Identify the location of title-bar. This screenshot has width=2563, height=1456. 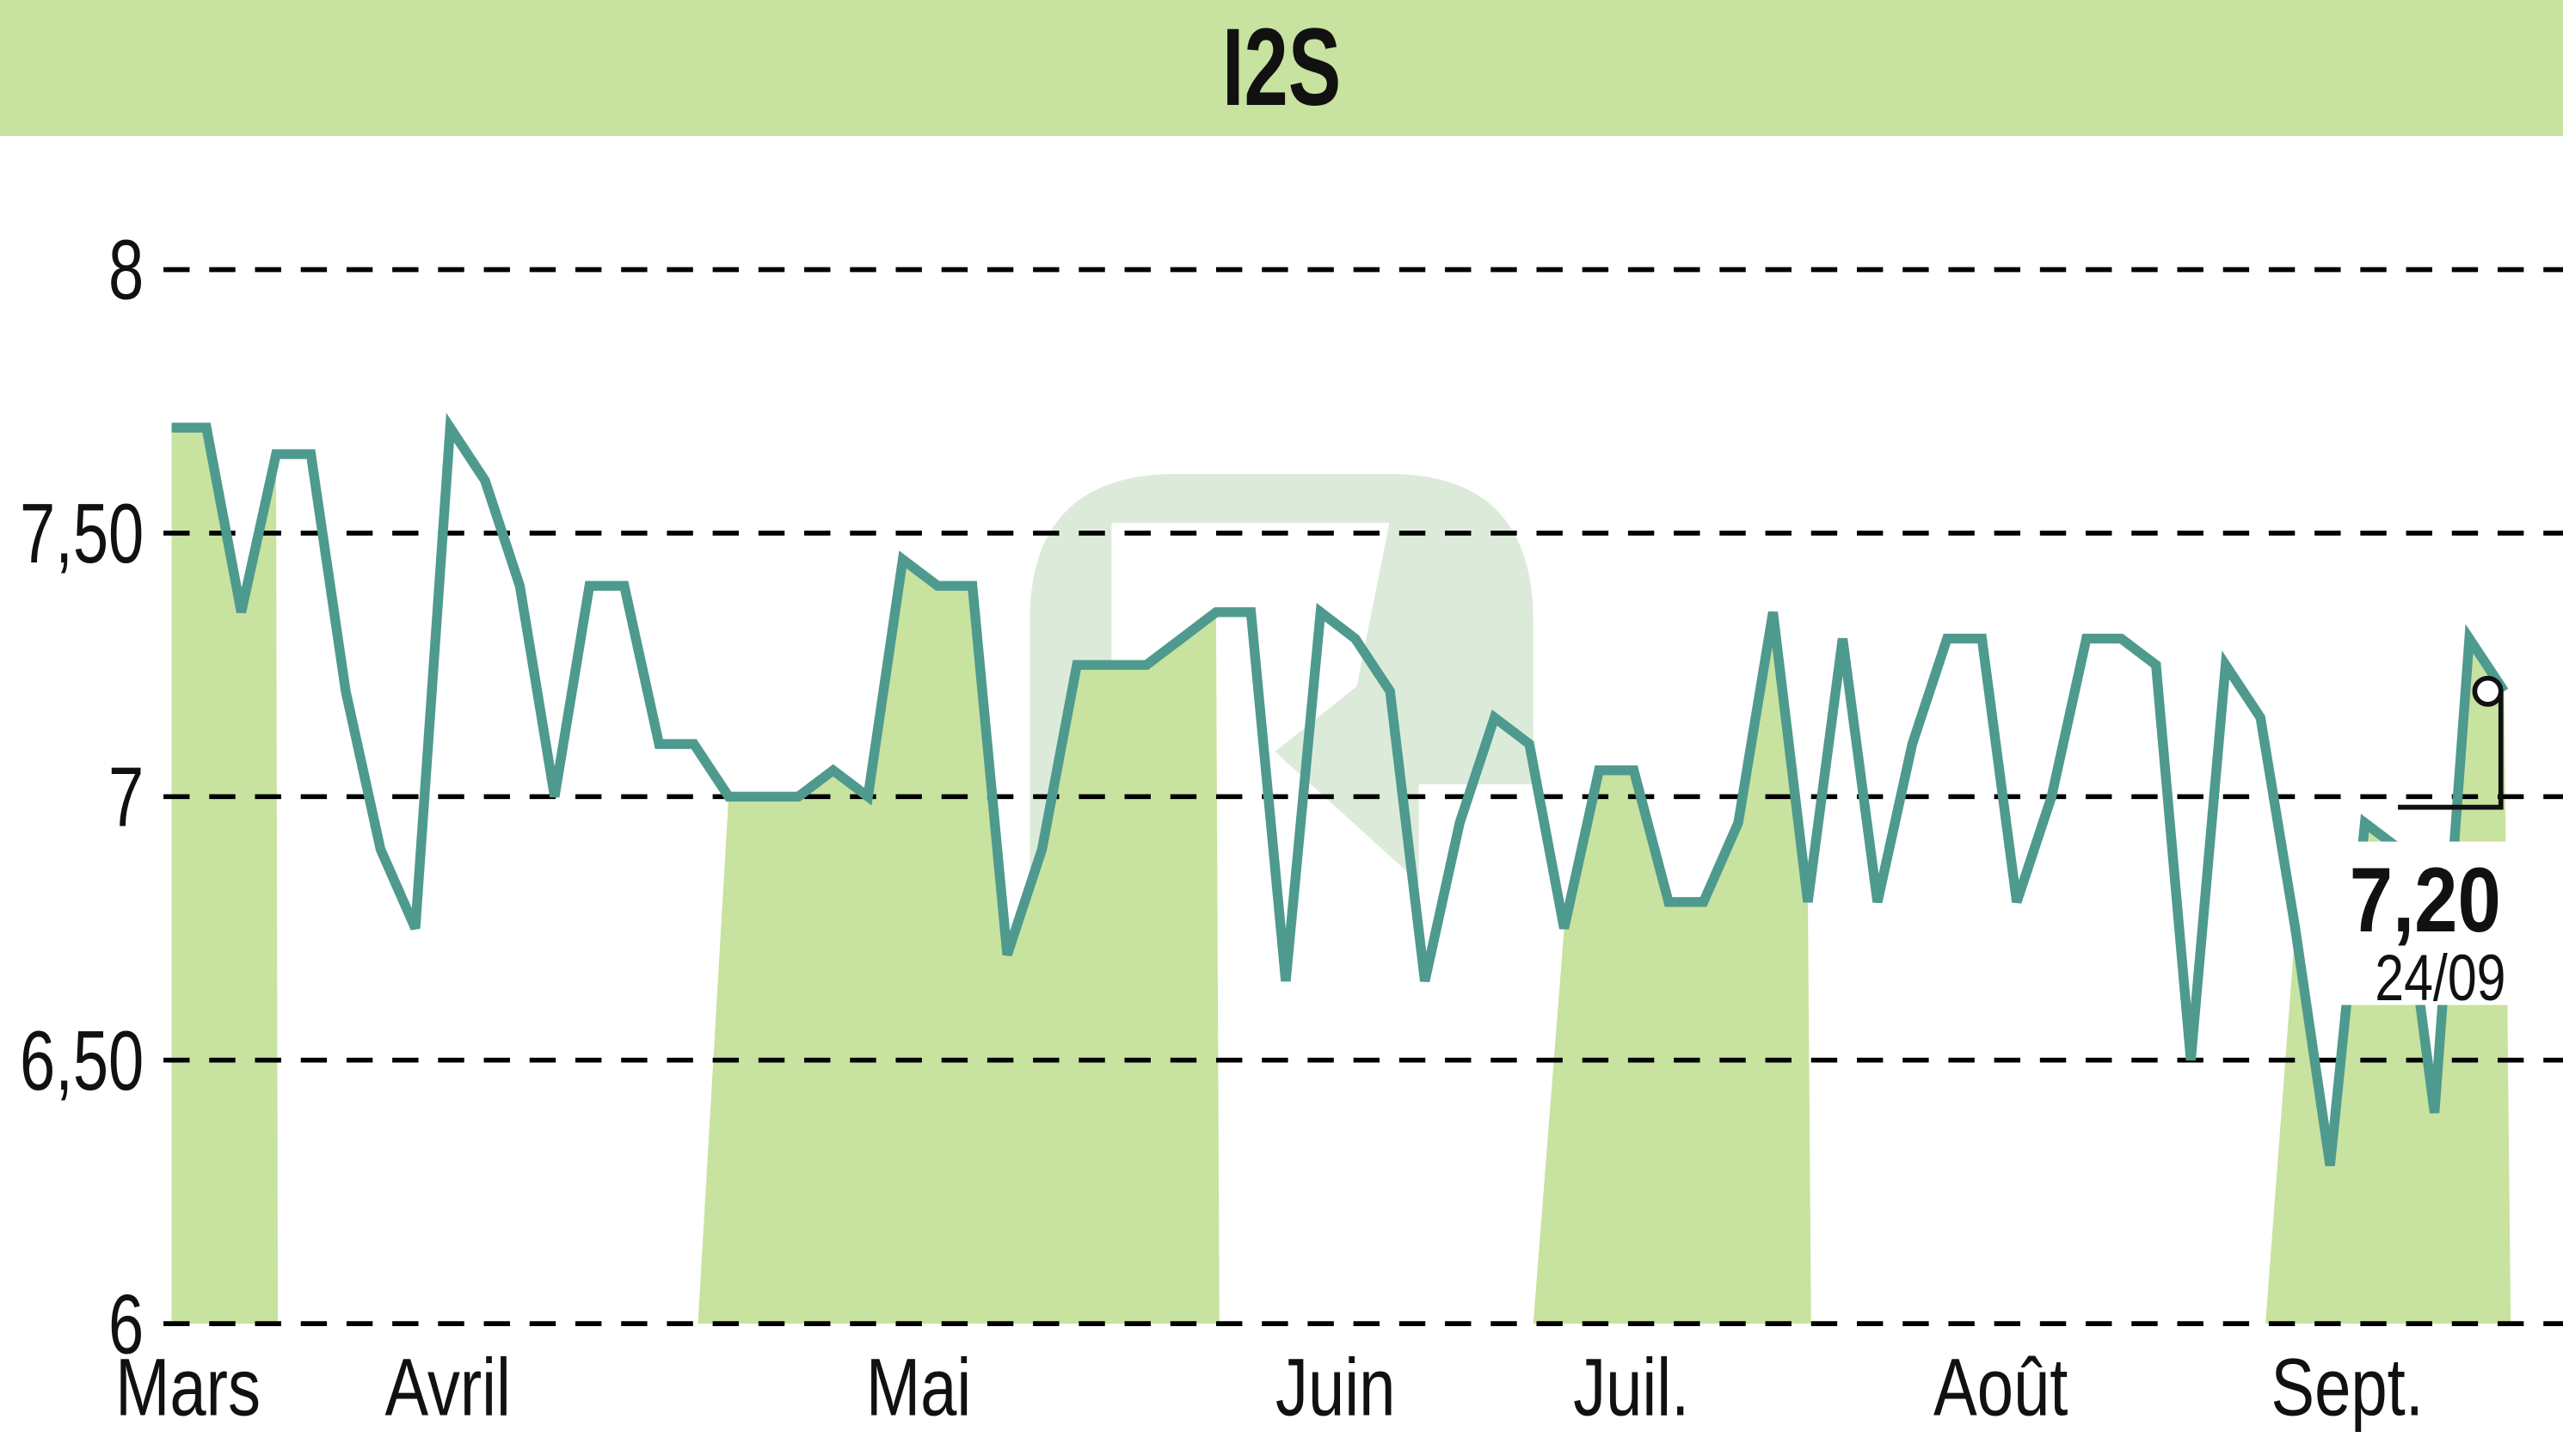
(1281, 68).